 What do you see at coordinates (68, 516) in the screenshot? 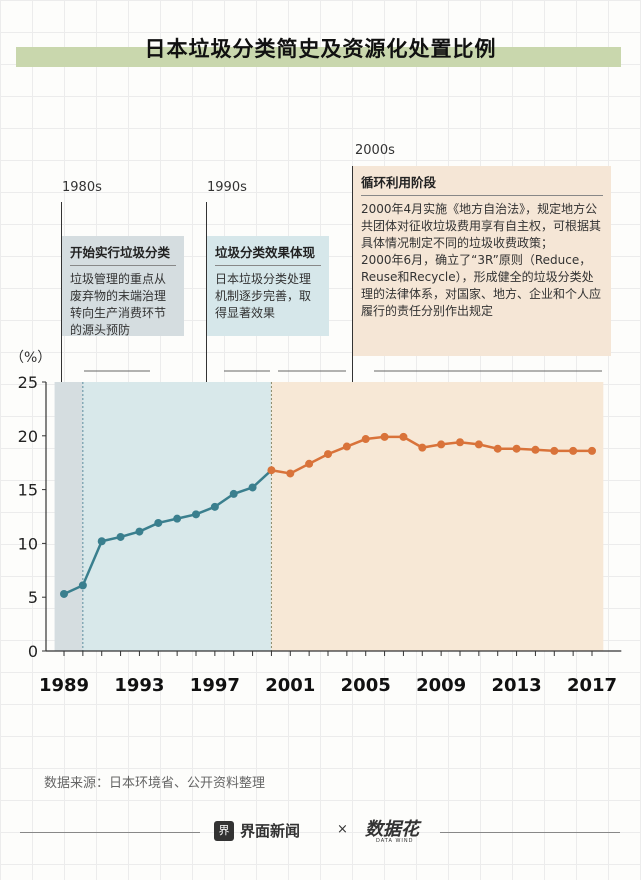
I see `period-shade-1980s` at bounding box center [68, 516].